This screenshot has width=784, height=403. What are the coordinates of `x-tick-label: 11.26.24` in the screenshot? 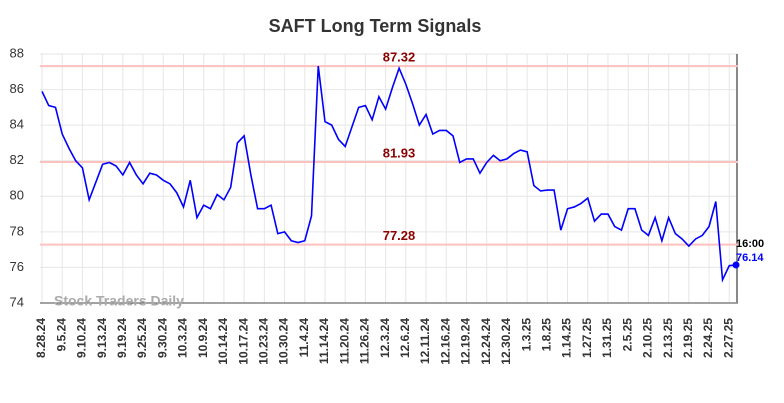 It's located at (365, 341).